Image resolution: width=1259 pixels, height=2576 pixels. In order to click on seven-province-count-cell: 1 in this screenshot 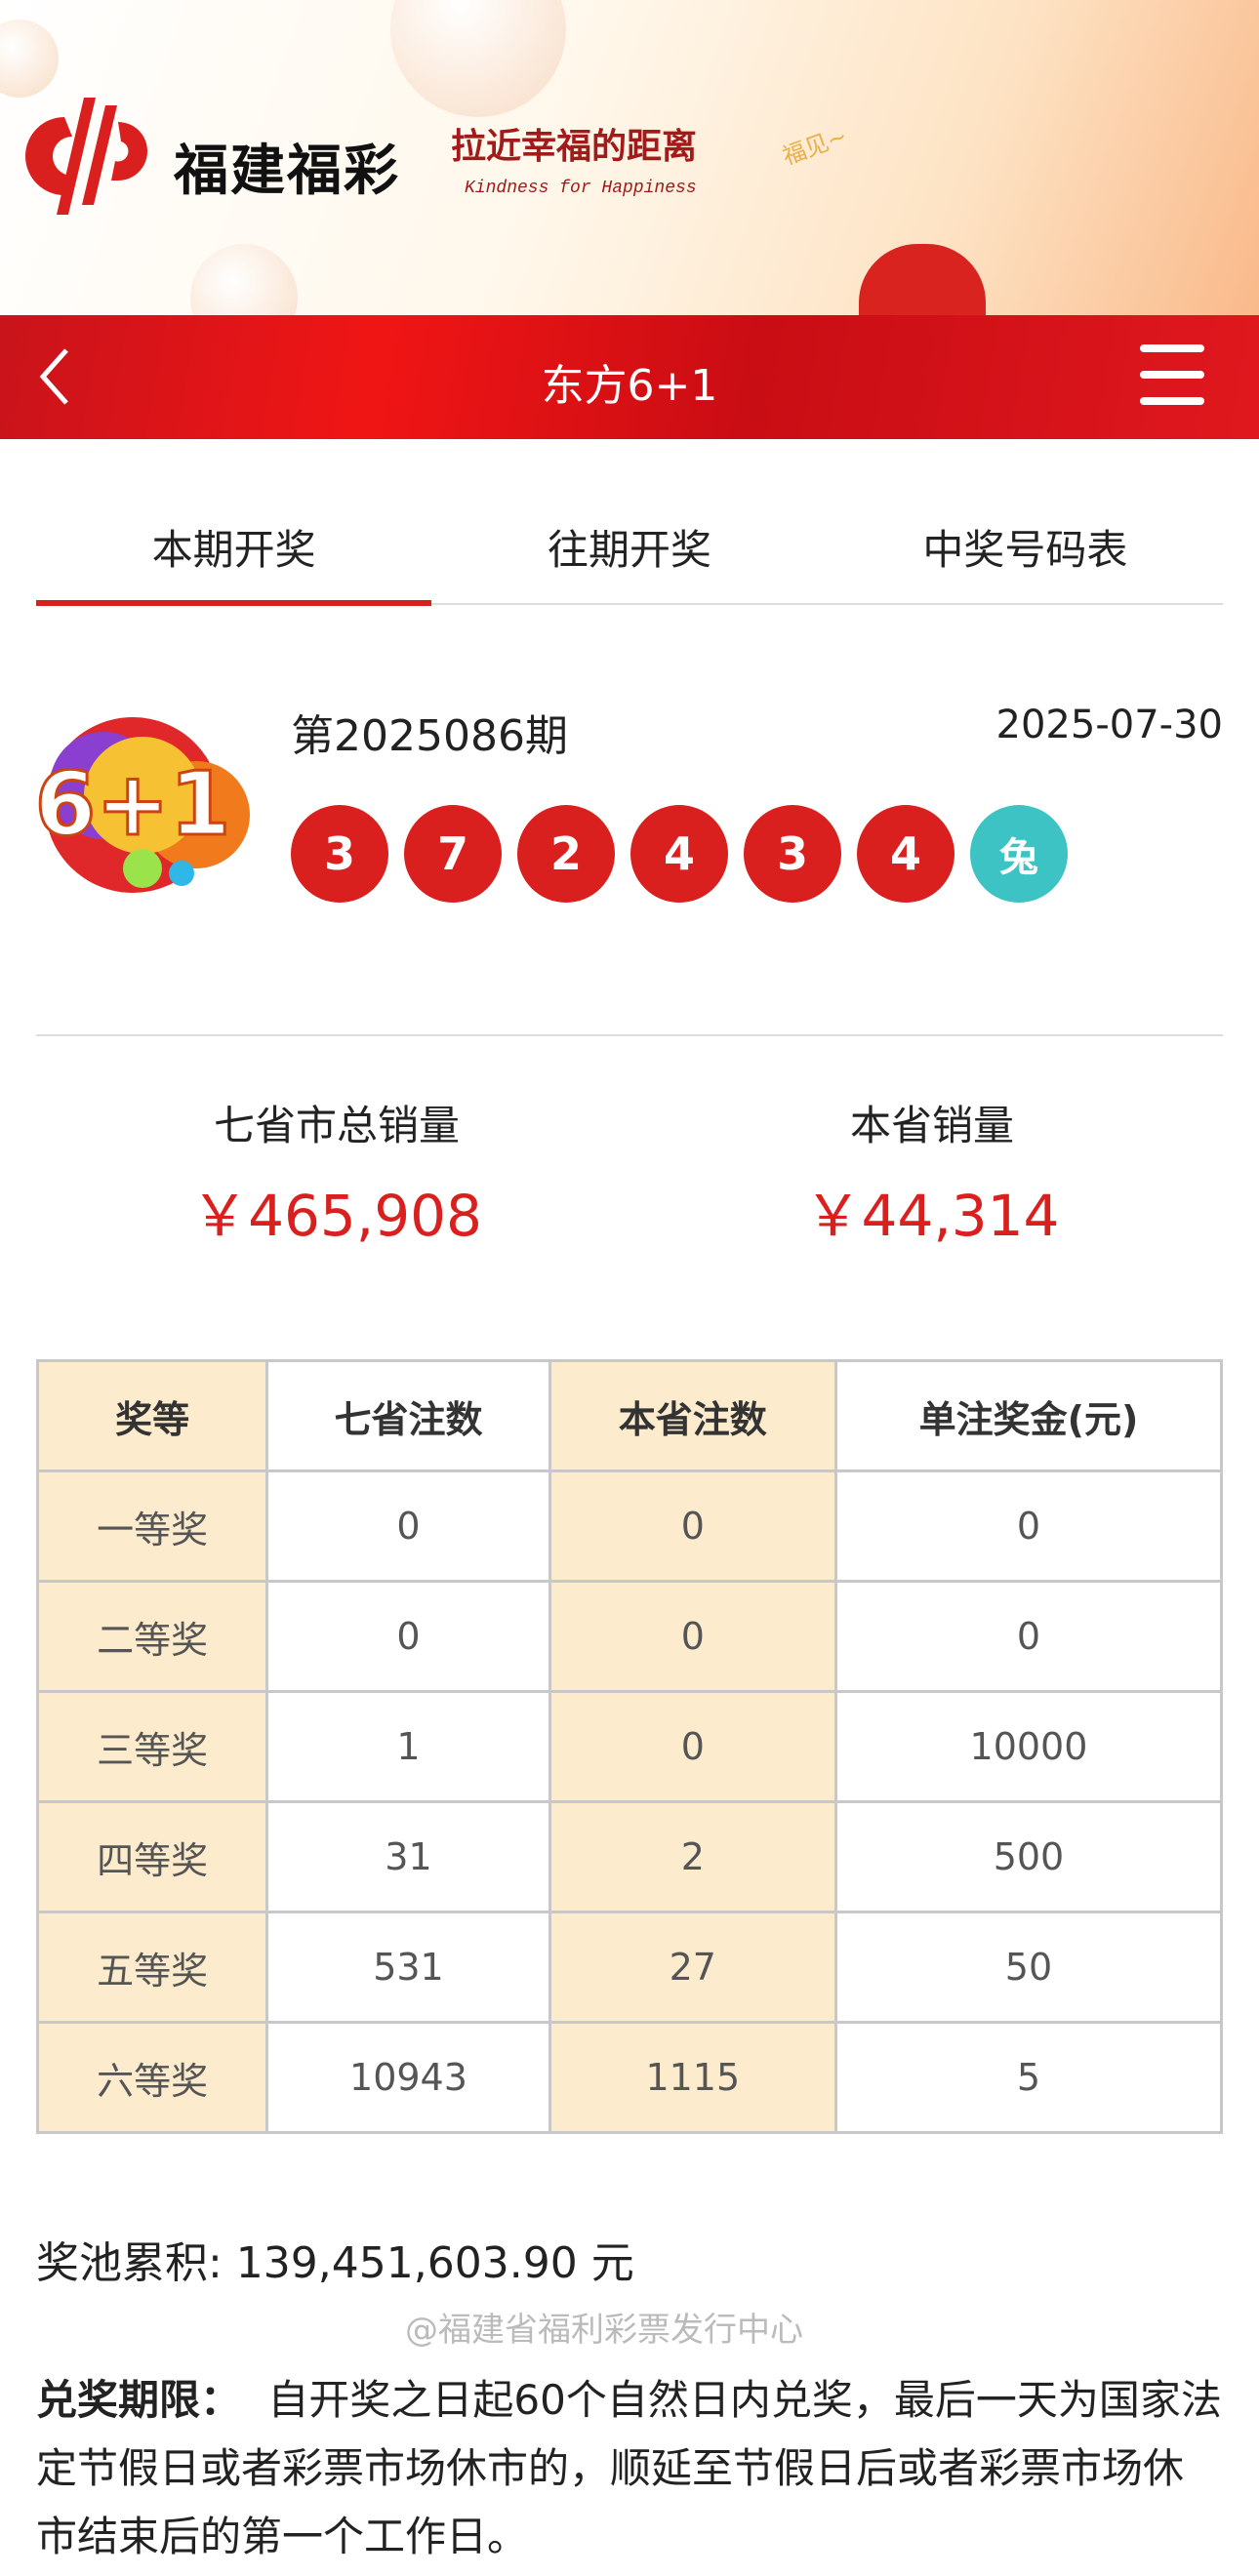, I will do `click(408, 1746)`.